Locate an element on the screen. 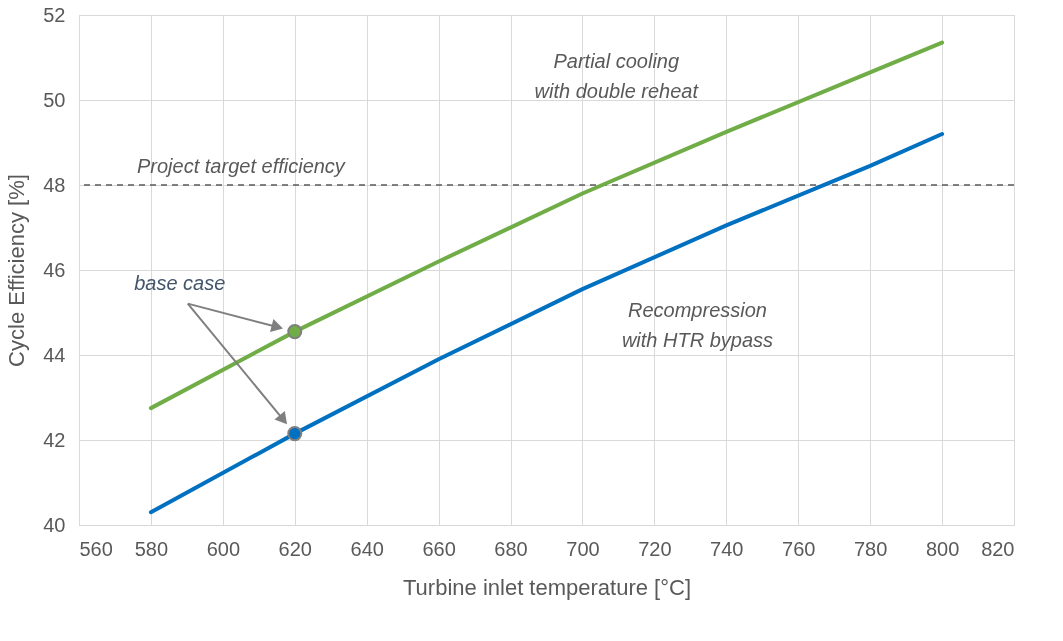 The width and height of the screenshot is (1063, 641). x-tick-label: 800 is located at coordinates (942, 548).